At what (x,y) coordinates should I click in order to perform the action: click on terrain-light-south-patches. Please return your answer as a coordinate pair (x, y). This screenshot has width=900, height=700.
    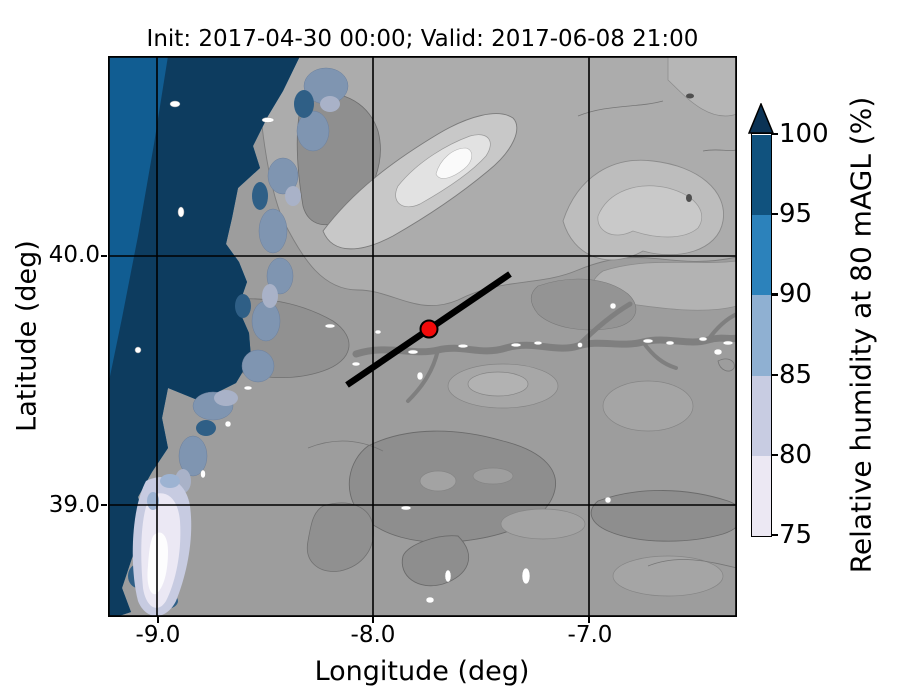
    Looking at the image, I should click on (571, 480).